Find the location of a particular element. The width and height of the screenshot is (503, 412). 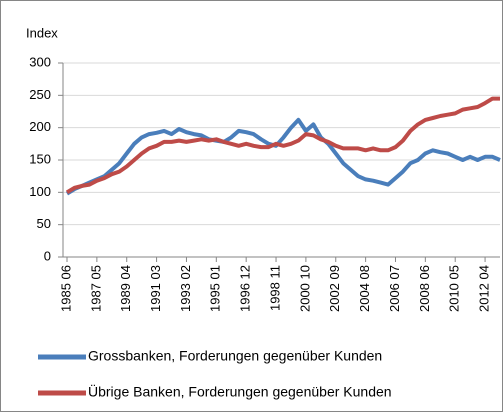

y-tick-label: 300 is located at coordinates (40, 61).